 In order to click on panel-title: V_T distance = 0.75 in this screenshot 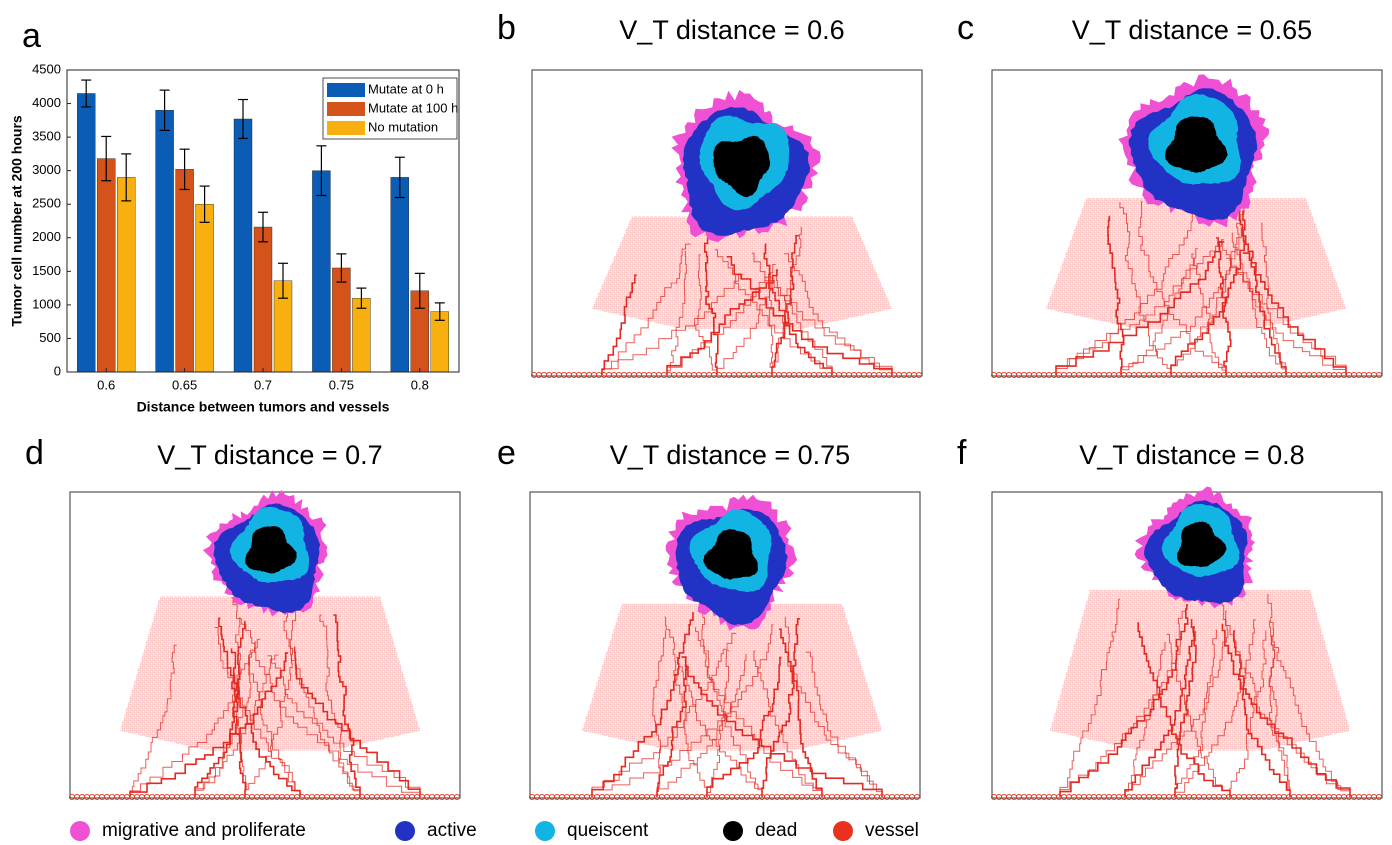, I will do `click(730, 455)`.